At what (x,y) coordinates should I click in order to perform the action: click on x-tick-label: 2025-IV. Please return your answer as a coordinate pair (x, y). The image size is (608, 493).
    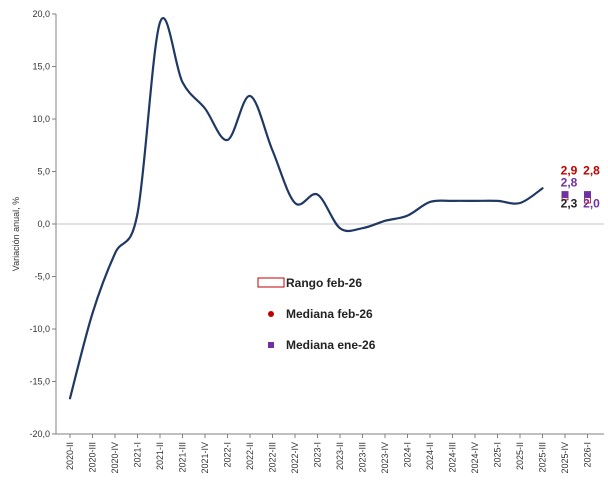
    Looking at the image, I should click on (565, 458).